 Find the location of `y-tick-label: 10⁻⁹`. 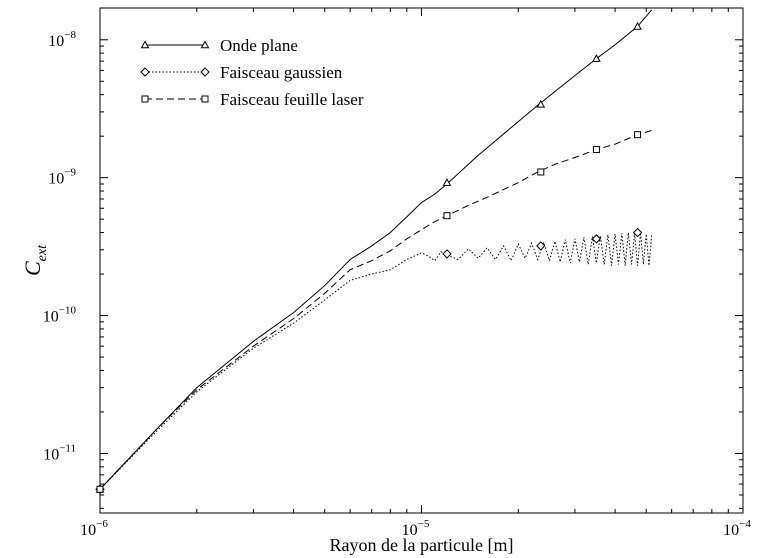

y-tick-label: 10⁻⁹ is located at coordinates (62, 177).